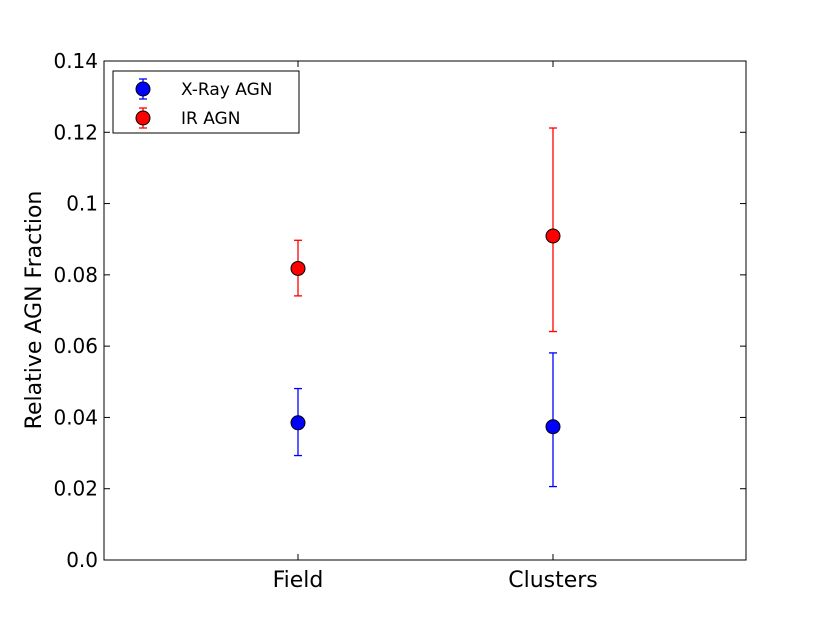  What do you see at coordinates (75, 489) in the screenshot?
I see `y-tick-label: 0.02` at bounding box center [75, 489].